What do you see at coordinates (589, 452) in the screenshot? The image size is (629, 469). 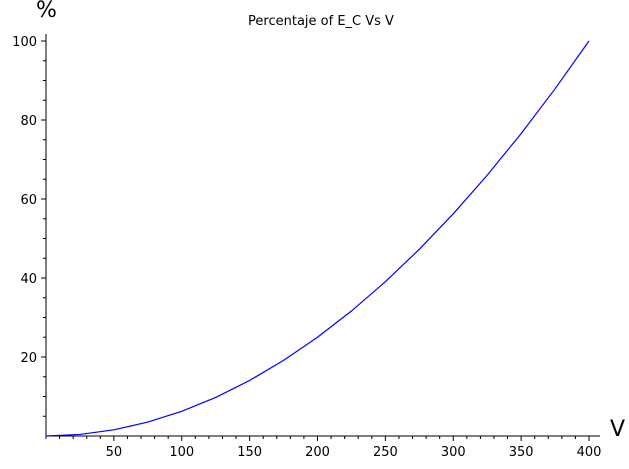 I see `x-tick-label: 400` at bounding box center [589, 452].